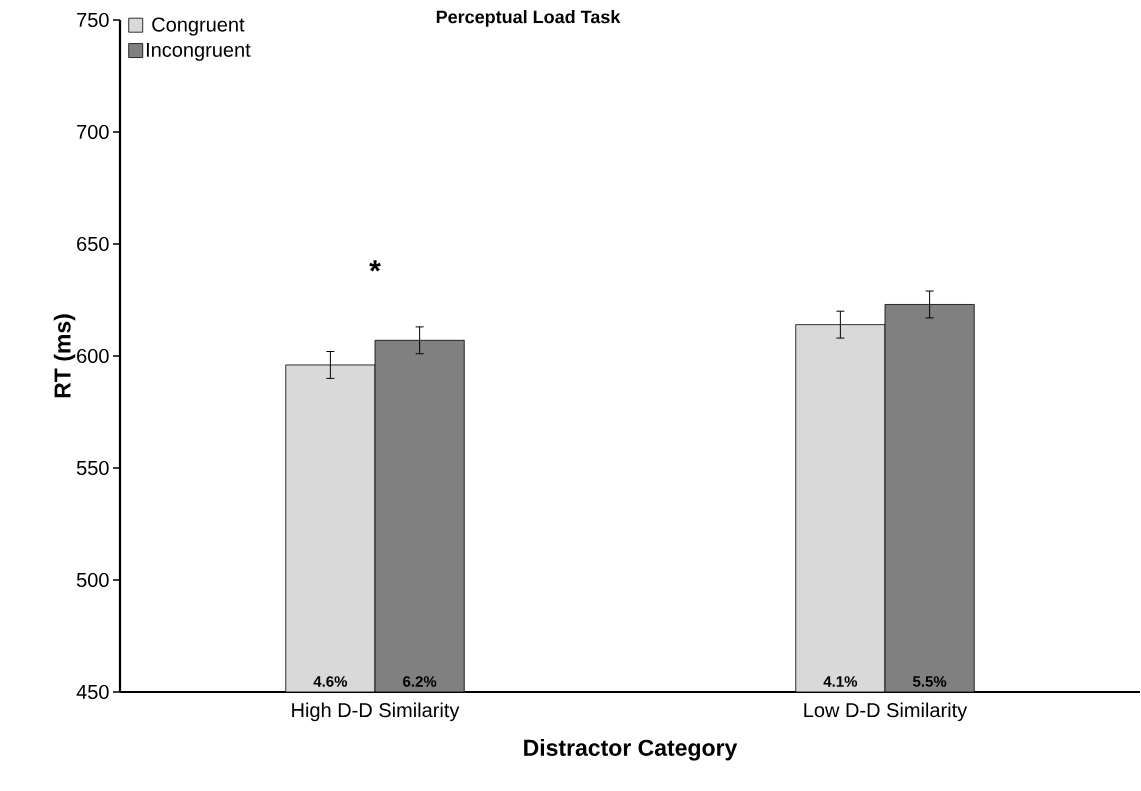 Image resolution: width=1141 pixels, height=791 pixels. I want to click on y-tick-label: 450, so click(92, 692).